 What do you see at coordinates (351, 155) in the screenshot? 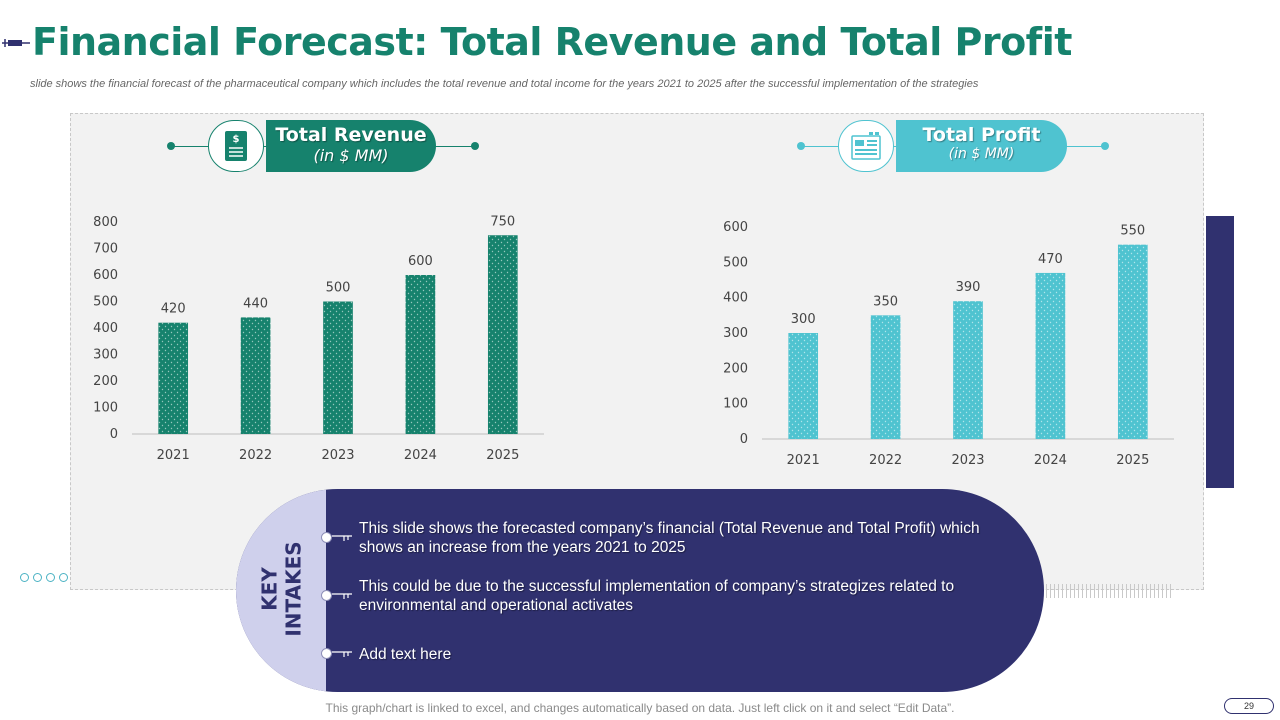
I see `revenue-header-unit: (in $ MM)` at bounding box center [351, 155].